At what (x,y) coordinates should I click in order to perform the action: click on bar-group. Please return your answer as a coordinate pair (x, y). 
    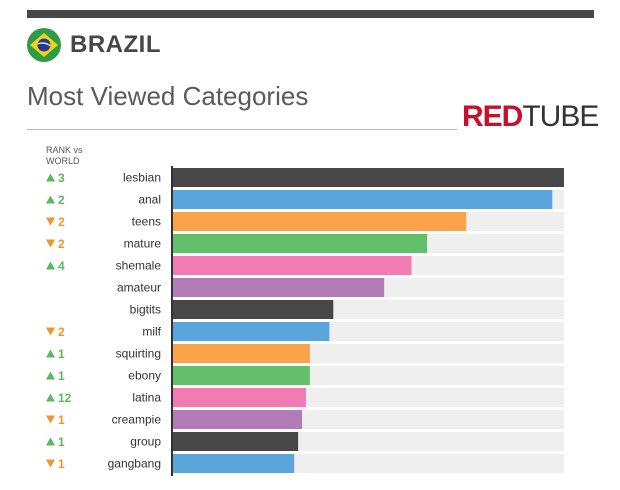
    Looking at the image, I should click on (236, 441).